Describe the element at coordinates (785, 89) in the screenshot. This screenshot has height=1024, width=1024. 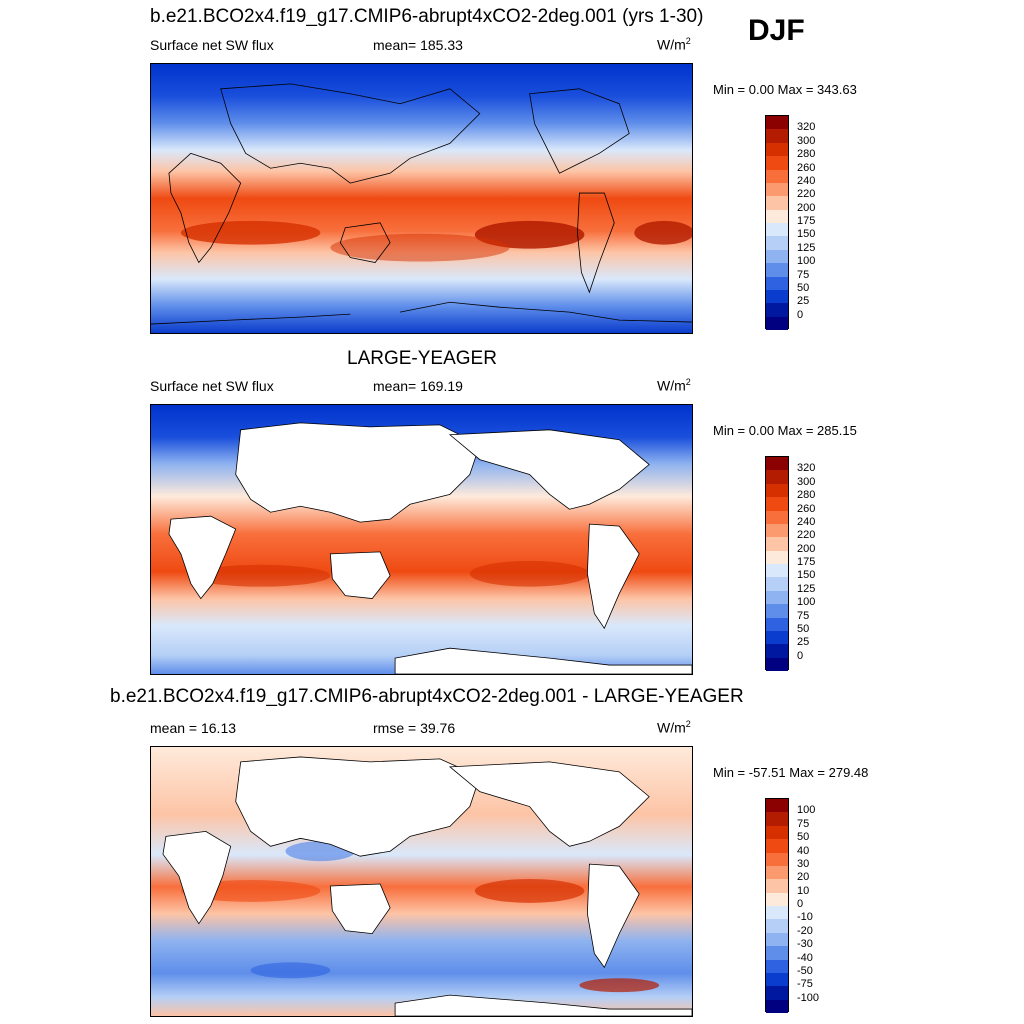
I see `panel1-minmax: Min = 0.00 Max = 343.63` at that location.